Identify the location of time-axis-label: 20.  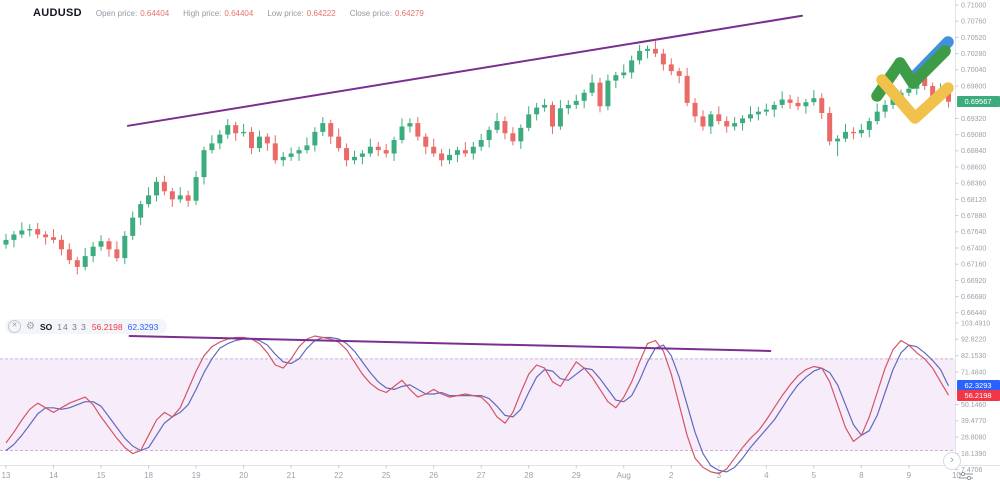
(243, 475).